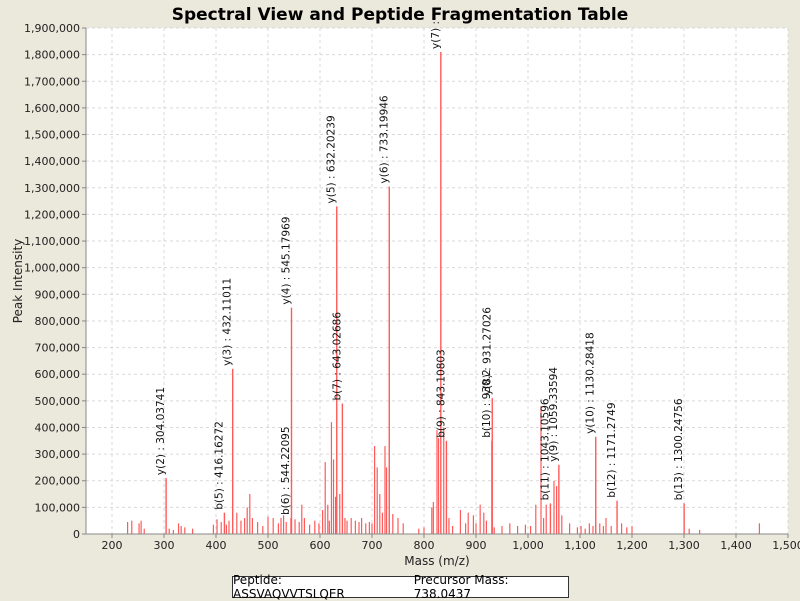 Image resolution: width=800 pixels, height=601 pixels. I want to click on y-tick-label: 1,400,000, so click(52, 161).